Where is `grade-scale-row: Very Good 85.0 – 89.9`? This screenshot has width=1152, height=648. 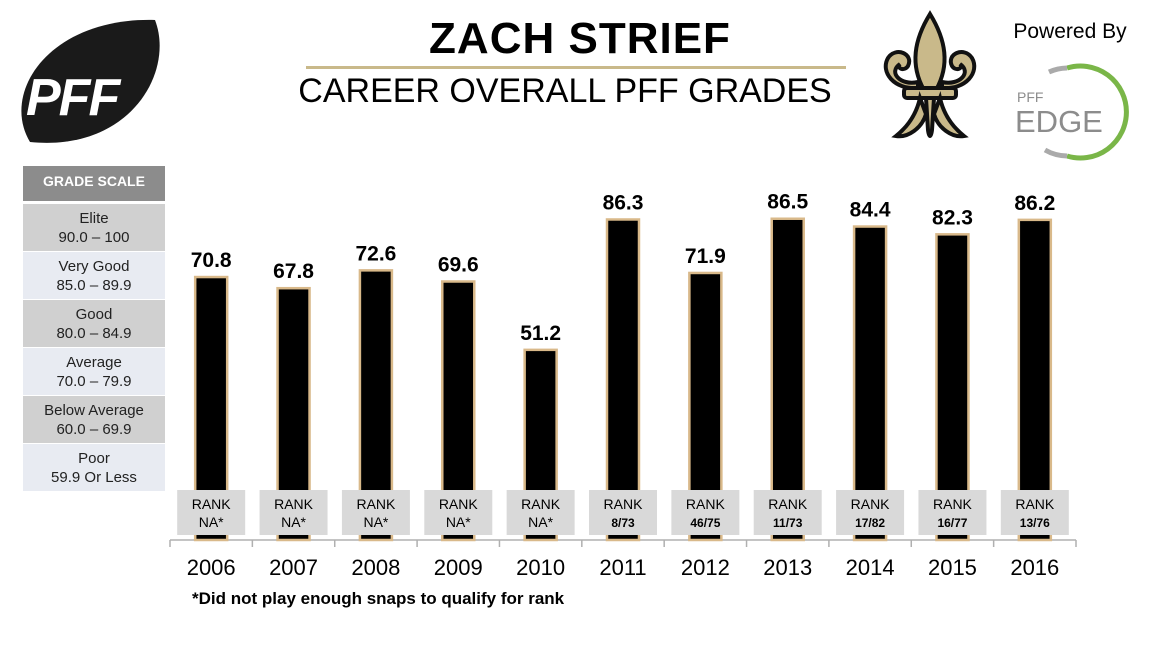 grade-scale-row: Very Good 85.0 – 89.9 is located at coordinates (94, 276).